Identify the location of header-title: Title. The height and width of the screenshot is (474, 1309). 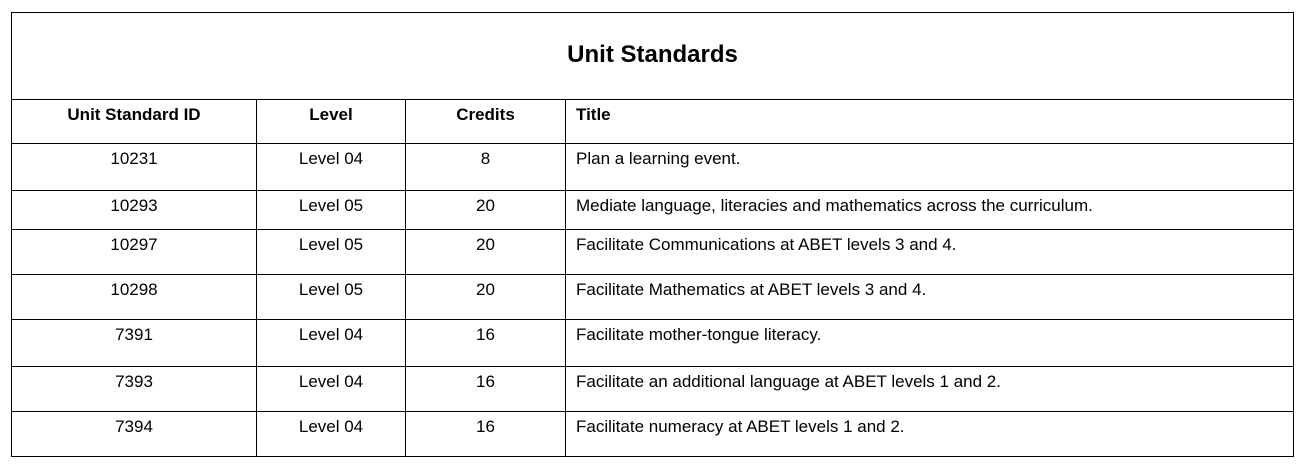
(929, 121).